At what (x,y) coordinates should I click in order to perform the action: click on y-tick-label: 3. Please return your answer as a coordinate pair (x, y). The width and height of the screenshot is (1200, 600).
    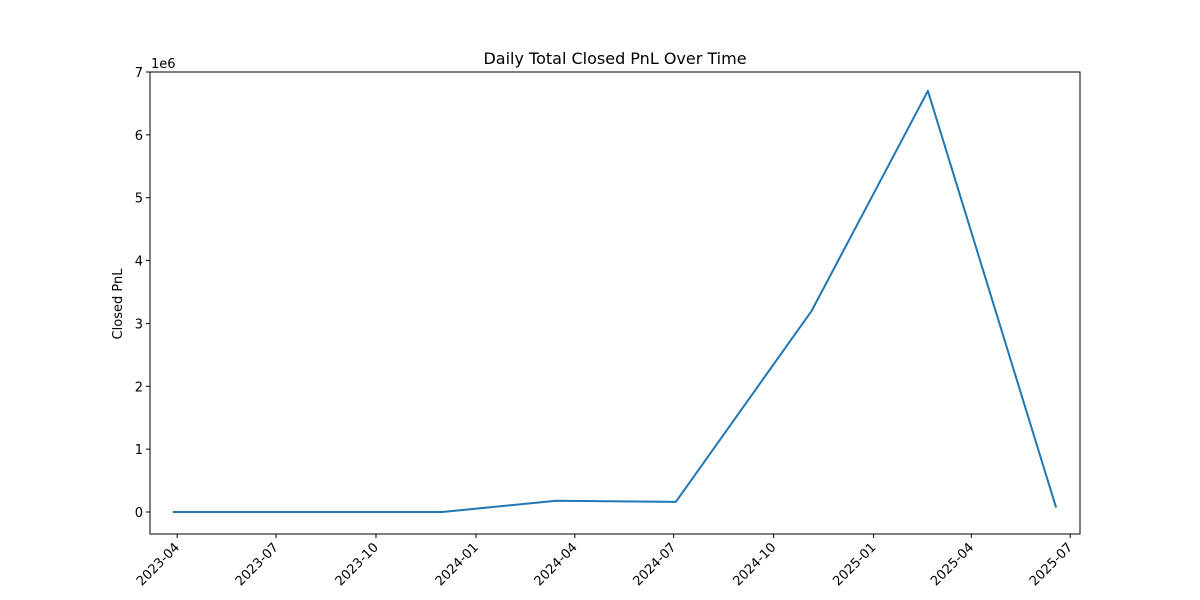
    Looking at the image, I should click on (139, 324).